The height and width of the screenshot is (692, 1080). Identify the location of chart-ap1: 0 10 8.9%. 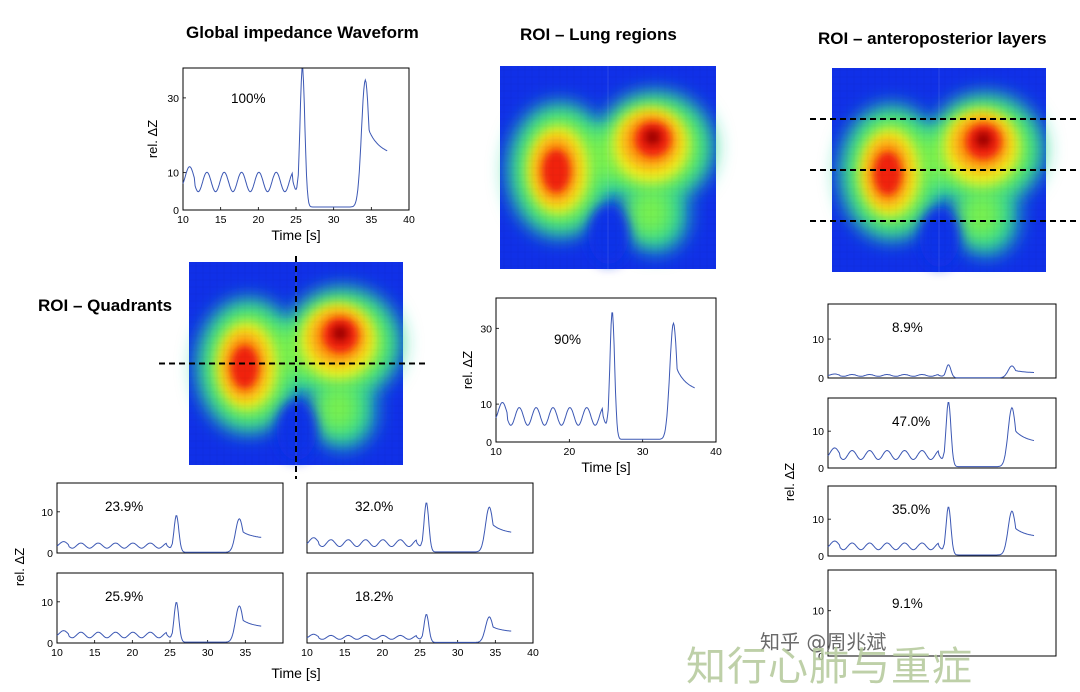
(934, 344).